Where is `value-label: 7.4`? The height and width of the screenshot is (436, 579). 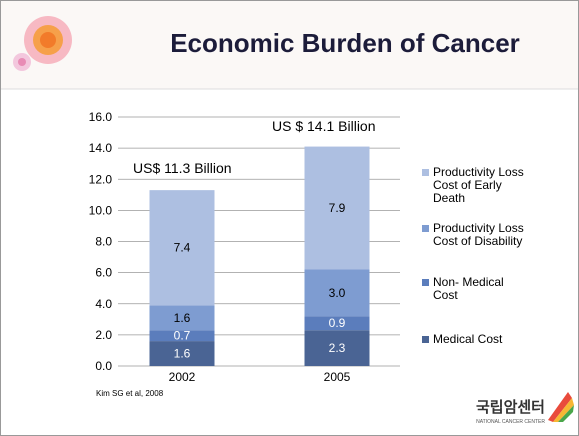
value-label: 7.4 is located at coordinates (182, 248).